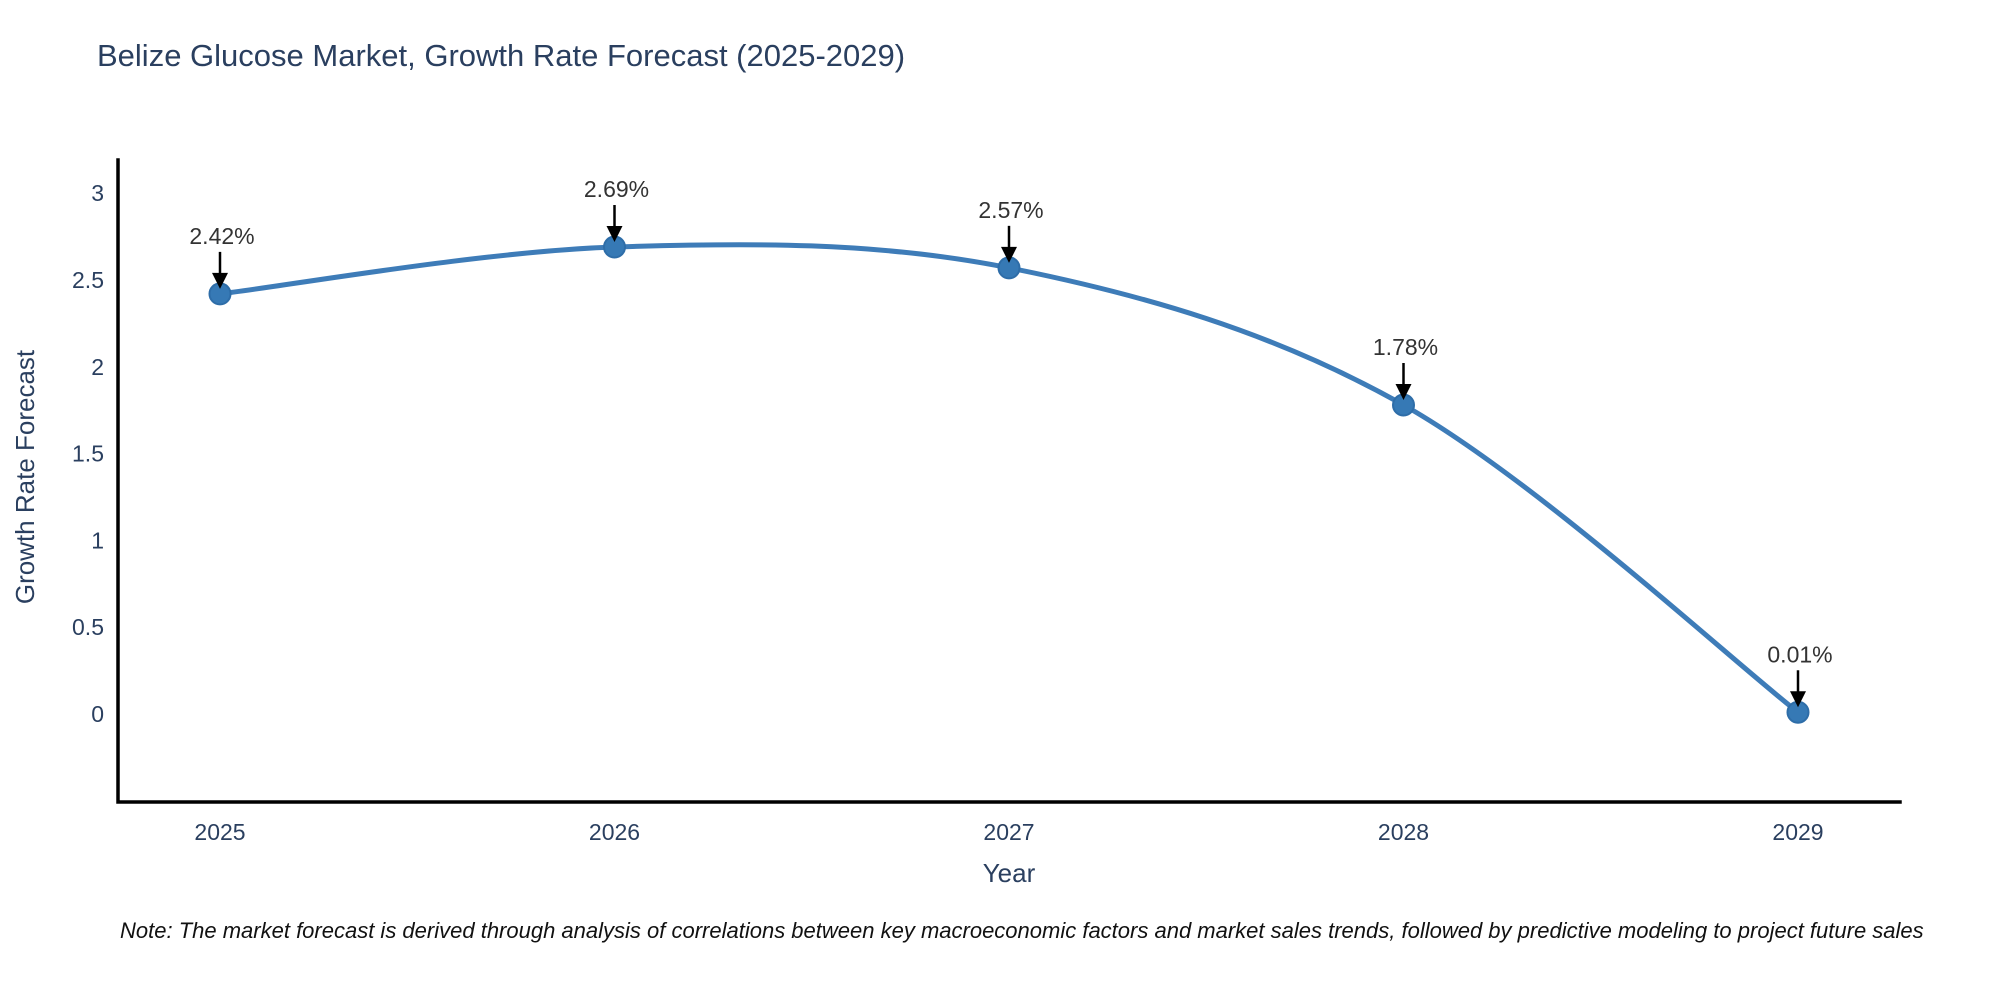  What do you see at coordinates (222, 256) in the screenshot?
I see `annotation: 2.42%` at bounding box center [222, 256].